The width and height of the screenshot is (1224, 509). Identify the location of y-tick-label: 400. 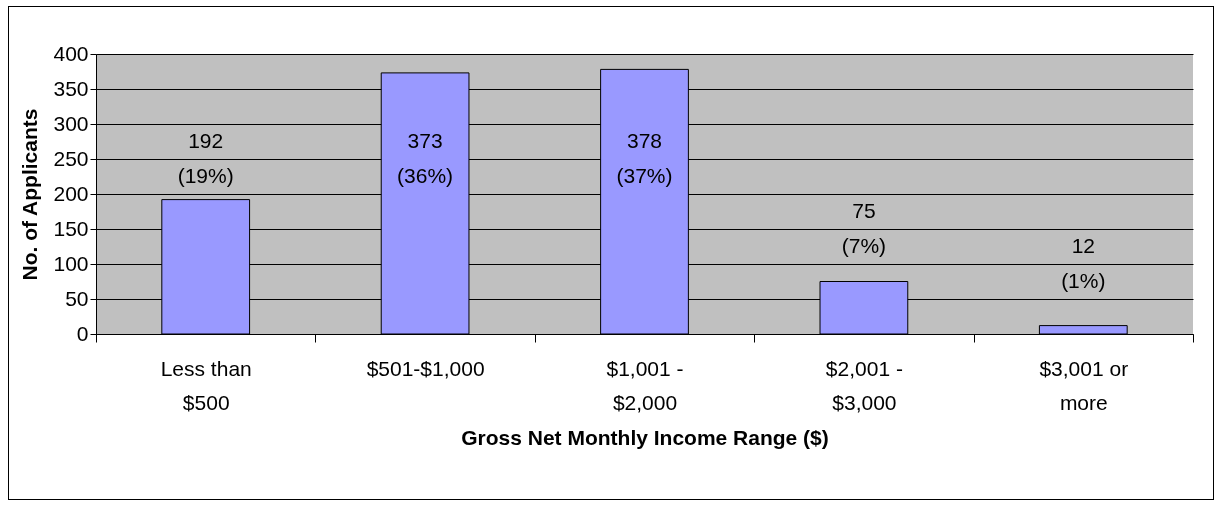
(71, 53).